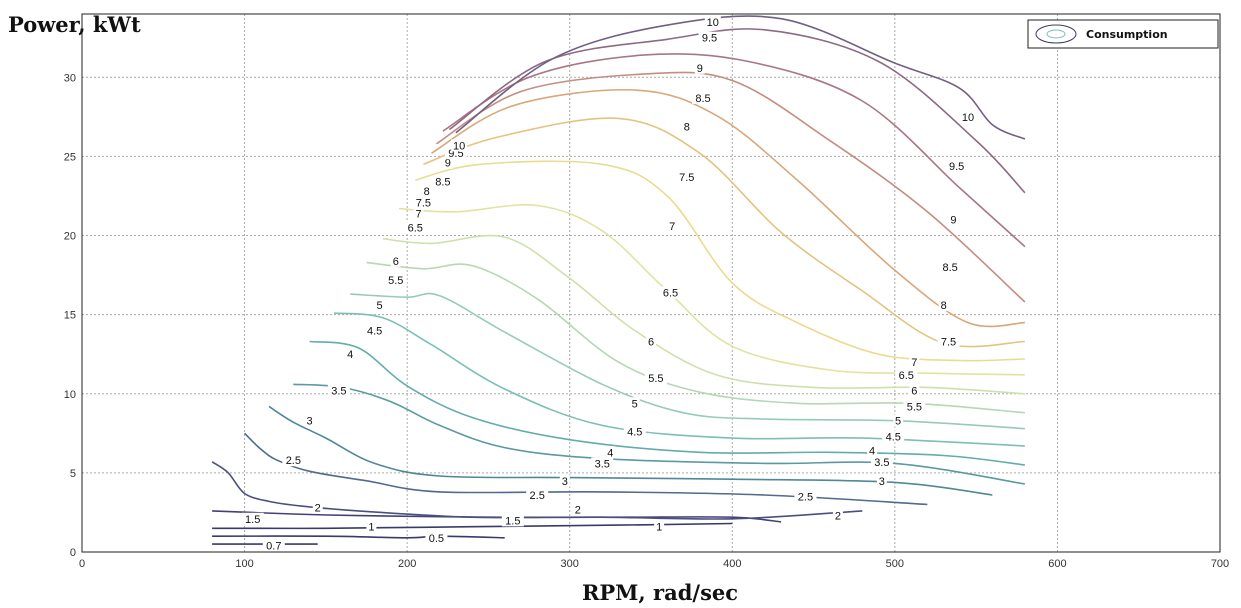 Image resolution: width=1241 pixels, height=608 pixels. Describe the element at coordinates (660, 592) in the screenshot. I see `x-axis-label: RPM, rad/sec` at that location.